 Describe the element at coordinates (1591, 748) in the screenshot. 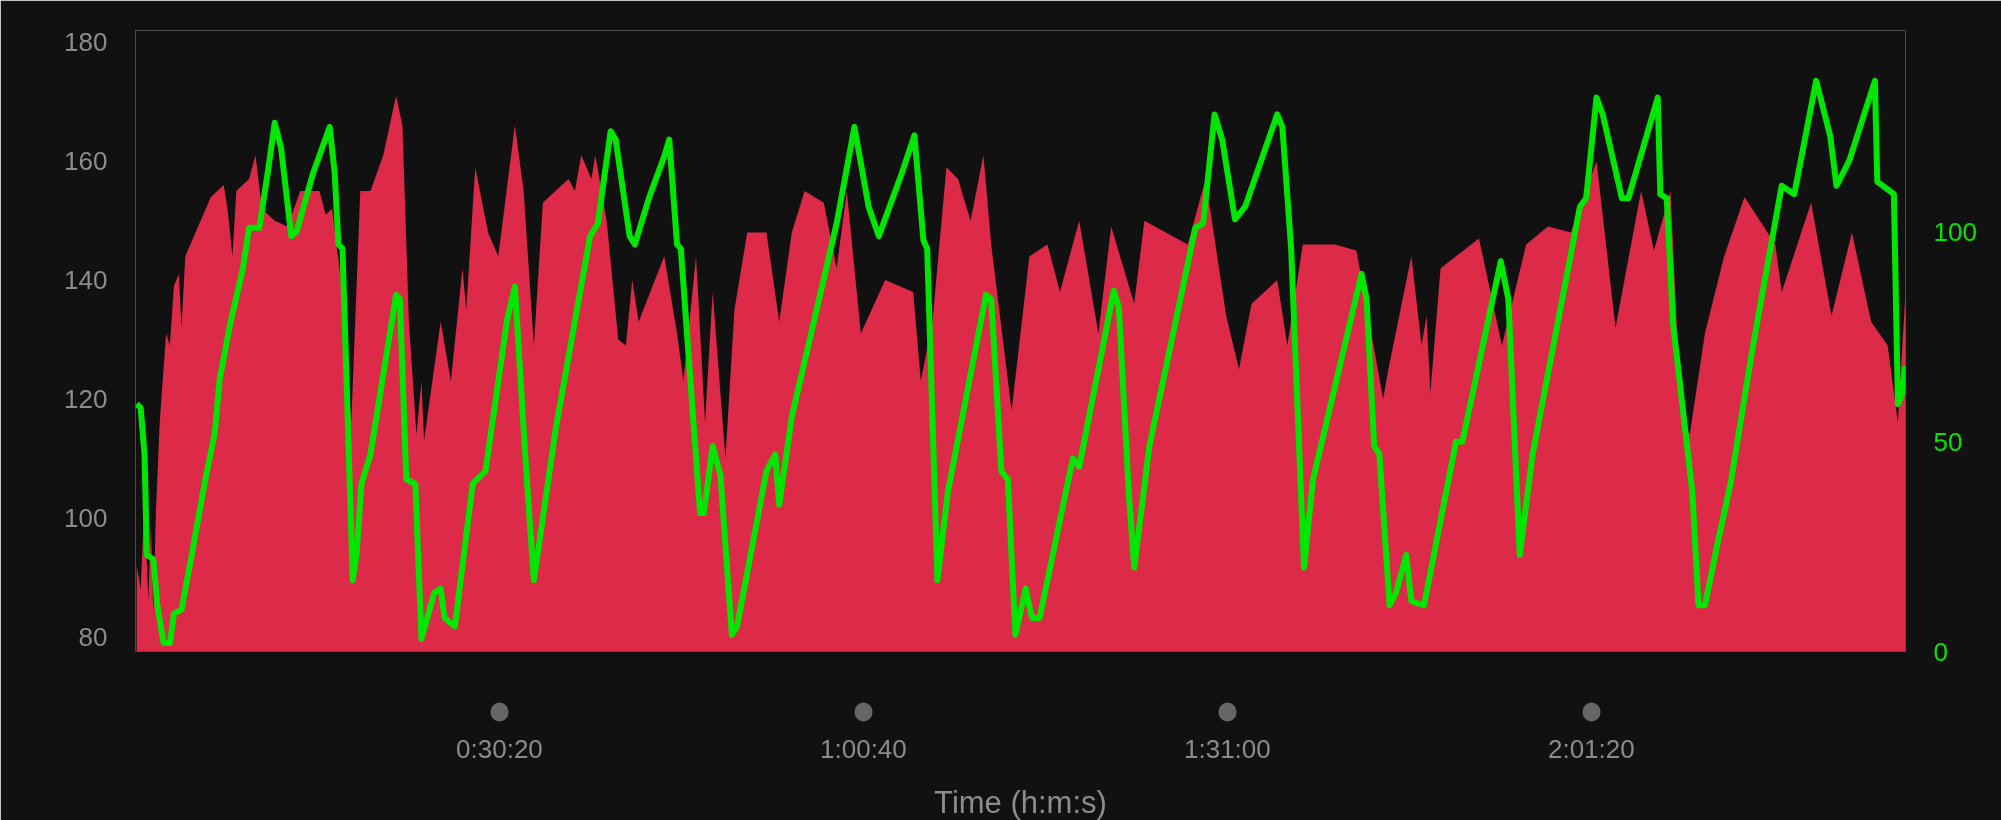

I see `x-tick-label: 2:01:20` at that location.